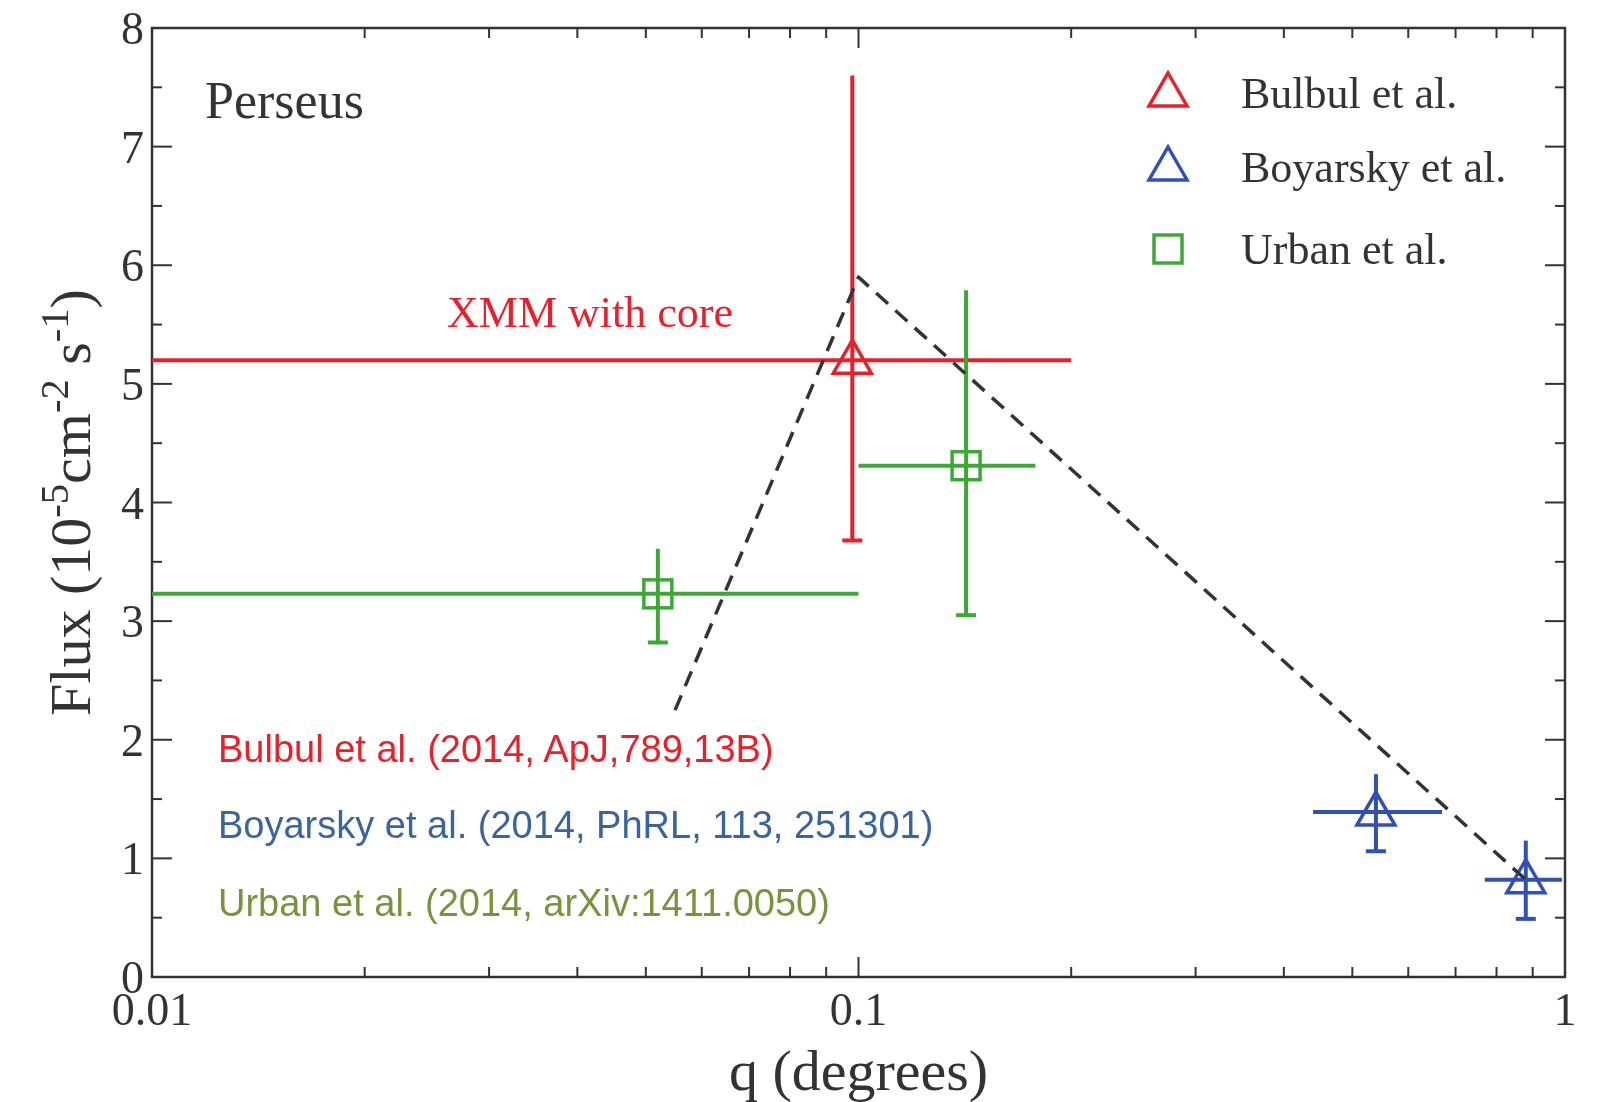 Image resolution: width=1612 pixels, height=1102 pixels. Describe the element at coordinates (1344, 249) in the screenshot. I see `legend-label: Urban et al.` at that location.